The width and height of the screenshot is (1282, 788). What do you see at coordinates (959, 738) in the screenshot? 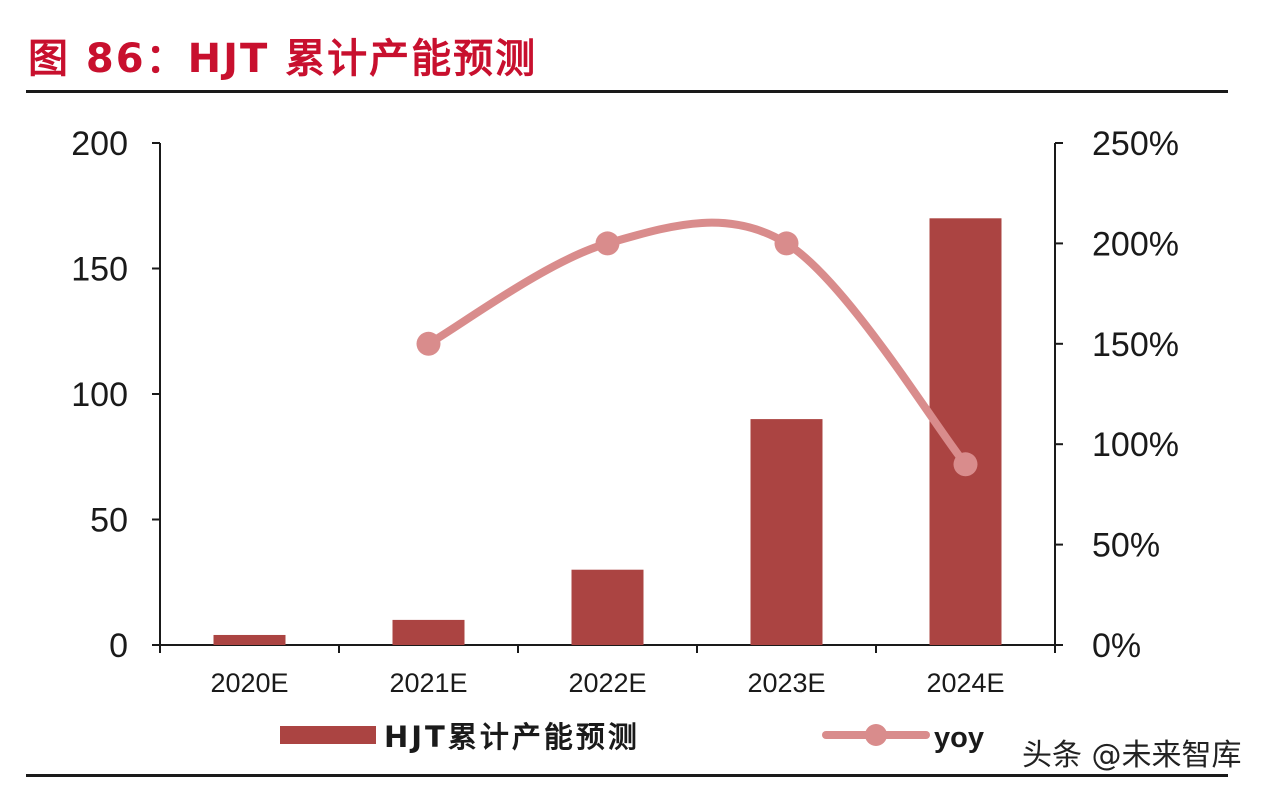
I see `legend-line-label: yoy` at bounding box center [959, 738].